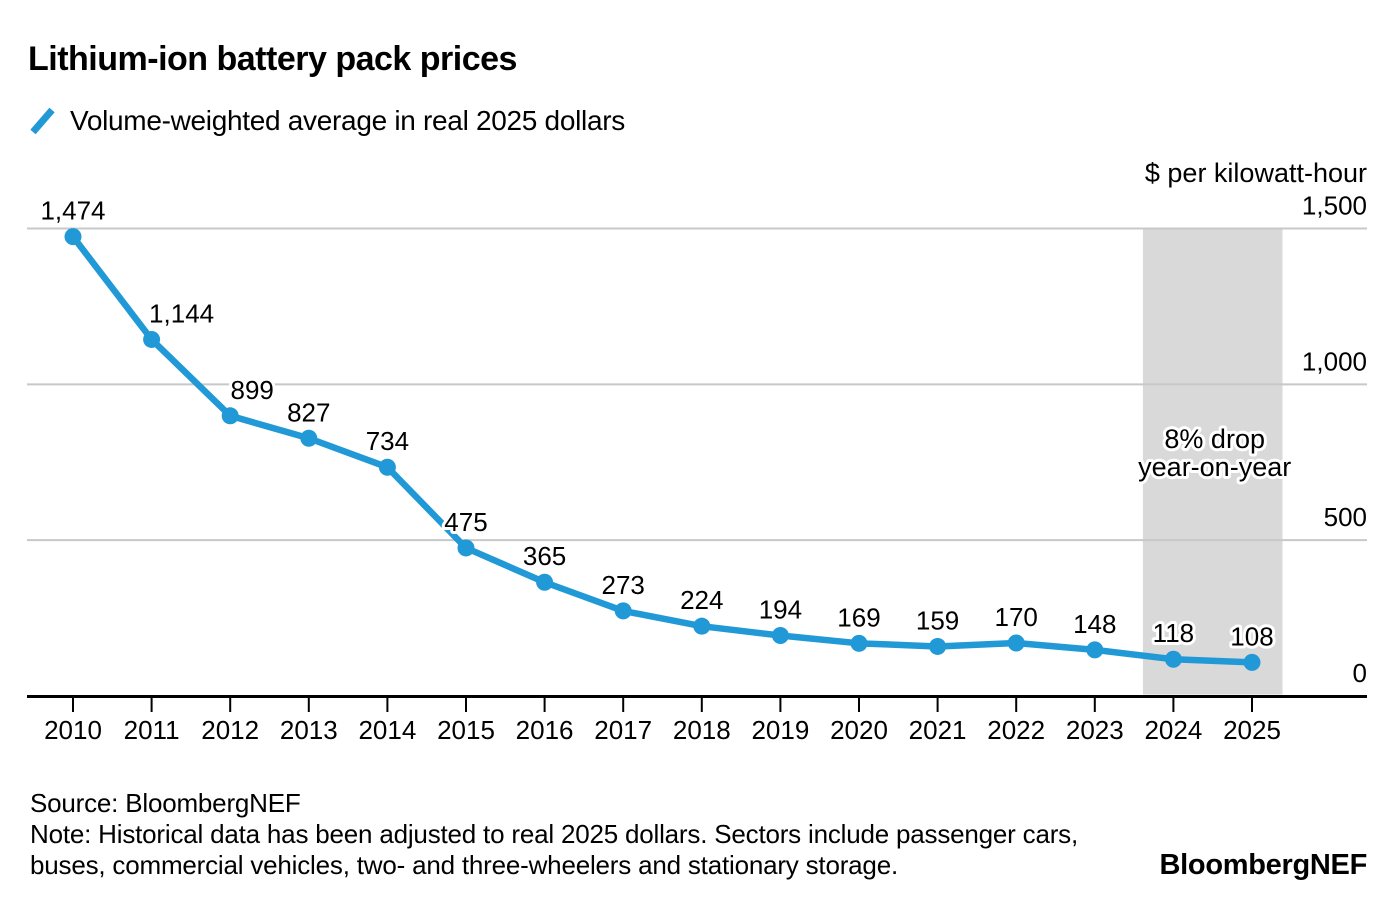  What do you see at coordinates (938, 646) in the screenshot?
I see `data-point-2021` at bounding box center [938, 646].